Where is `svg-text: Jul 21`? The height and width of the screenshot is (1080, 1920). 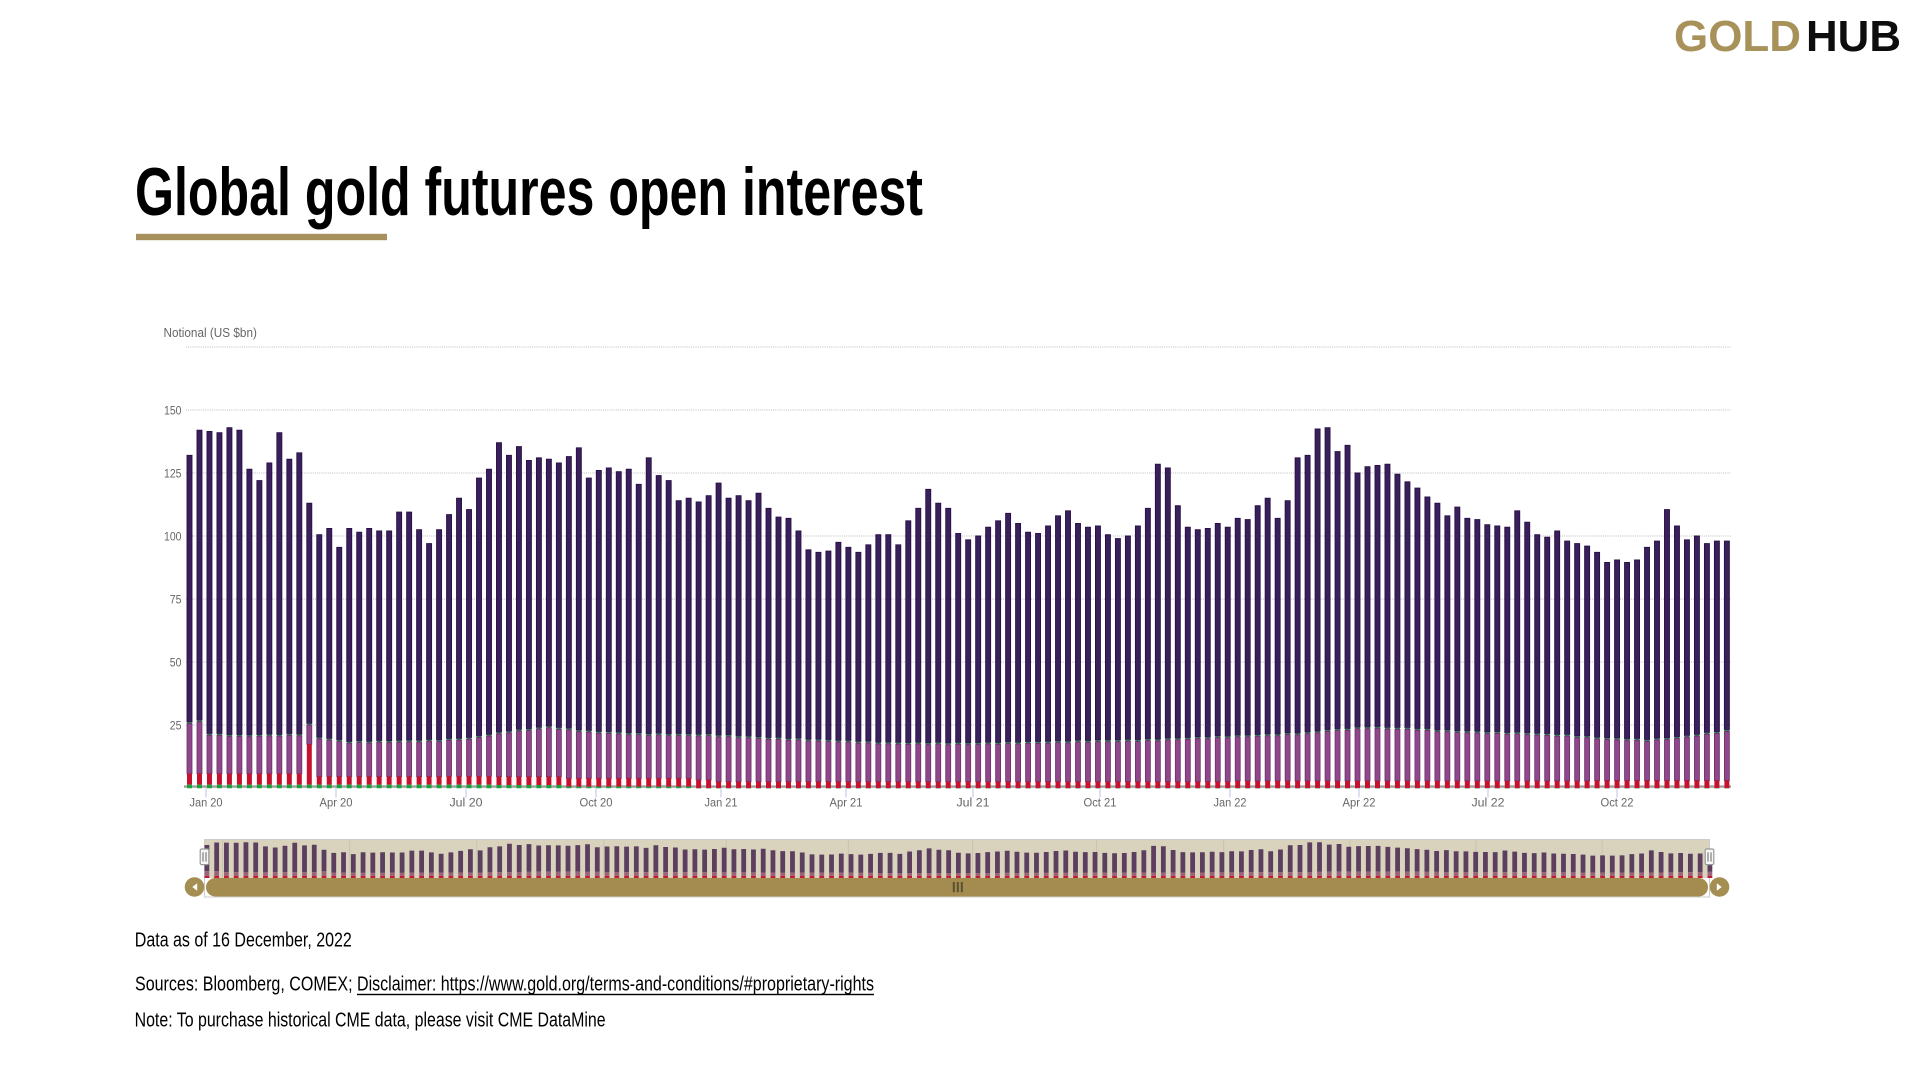
svg-text: Jul 21 is located at coordinates (973, 803).